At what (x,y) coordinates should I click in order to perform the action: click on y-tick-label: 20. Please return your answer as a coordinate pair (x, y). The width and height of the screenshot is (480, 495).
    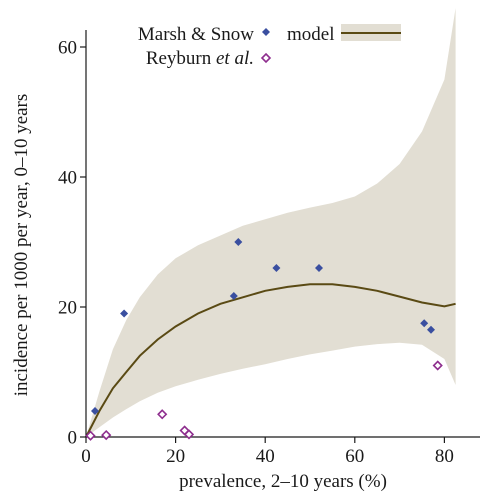
    Looking at the image, I should click on (67, 308).